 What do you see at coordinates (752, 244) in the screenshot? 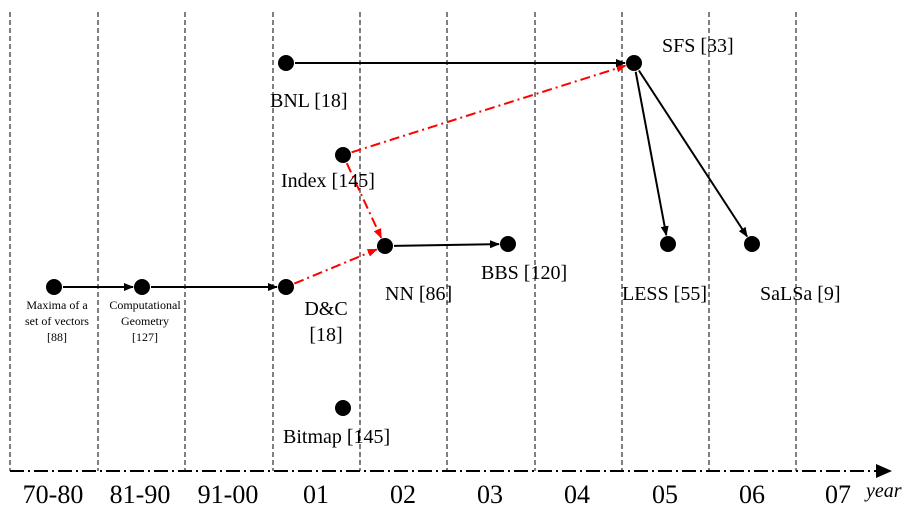
I see `node-dot-salsa` at bounding box center [752, 244].